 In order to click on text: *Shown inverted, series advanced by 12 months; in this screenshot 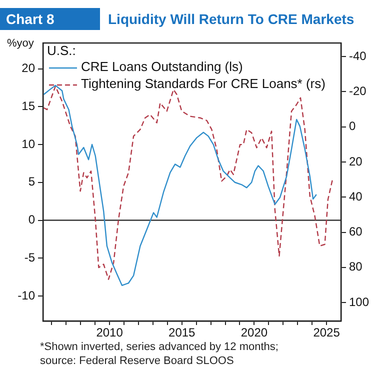, I will do `click(159, 347)`.